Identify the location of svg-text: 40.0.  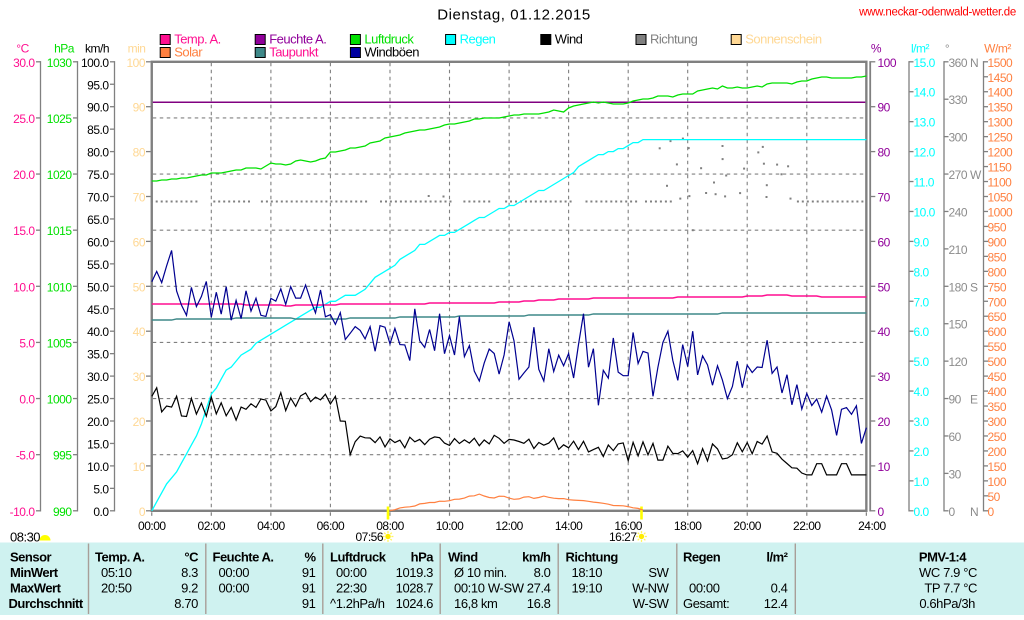
(98, 332).